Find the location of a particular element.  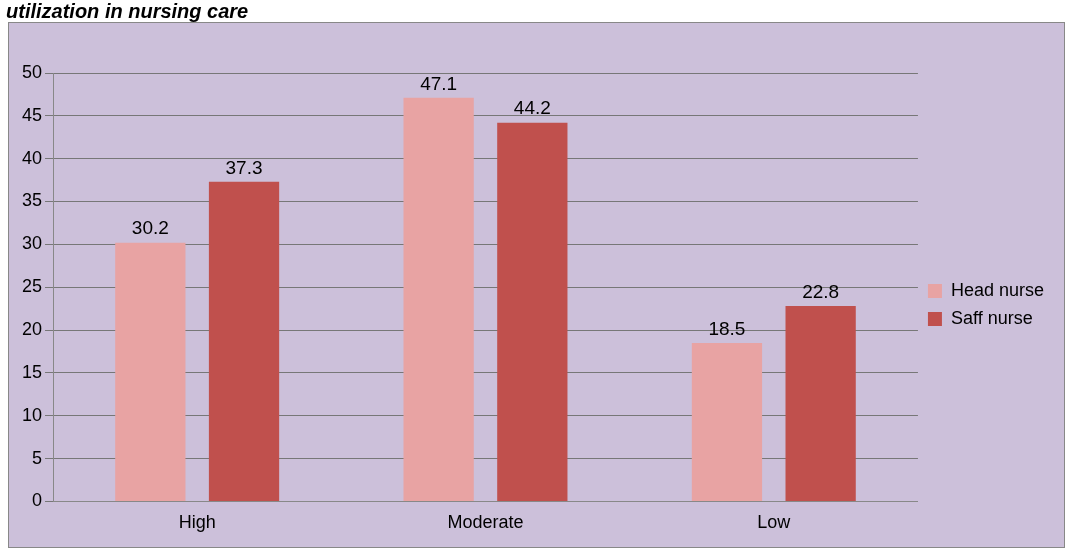

y-tick-label: 30 is located at coordinates (32, 243).